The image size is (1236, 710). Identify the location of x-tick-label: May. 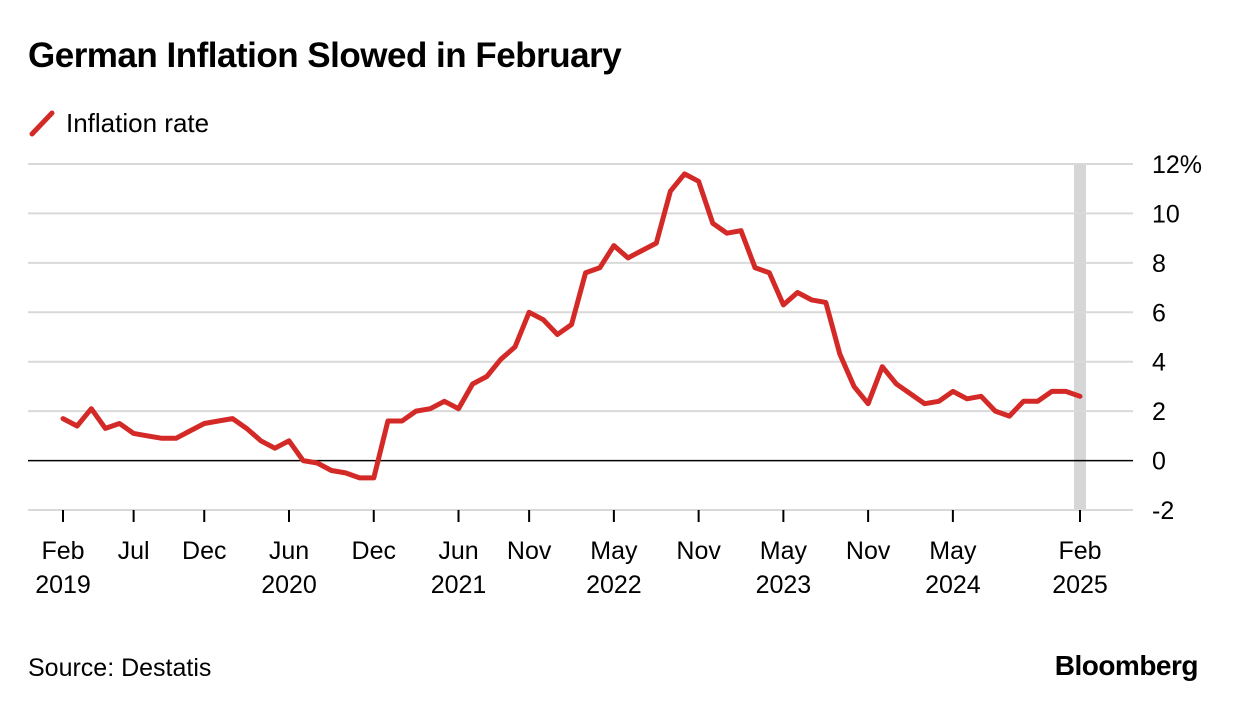
(953, 551).